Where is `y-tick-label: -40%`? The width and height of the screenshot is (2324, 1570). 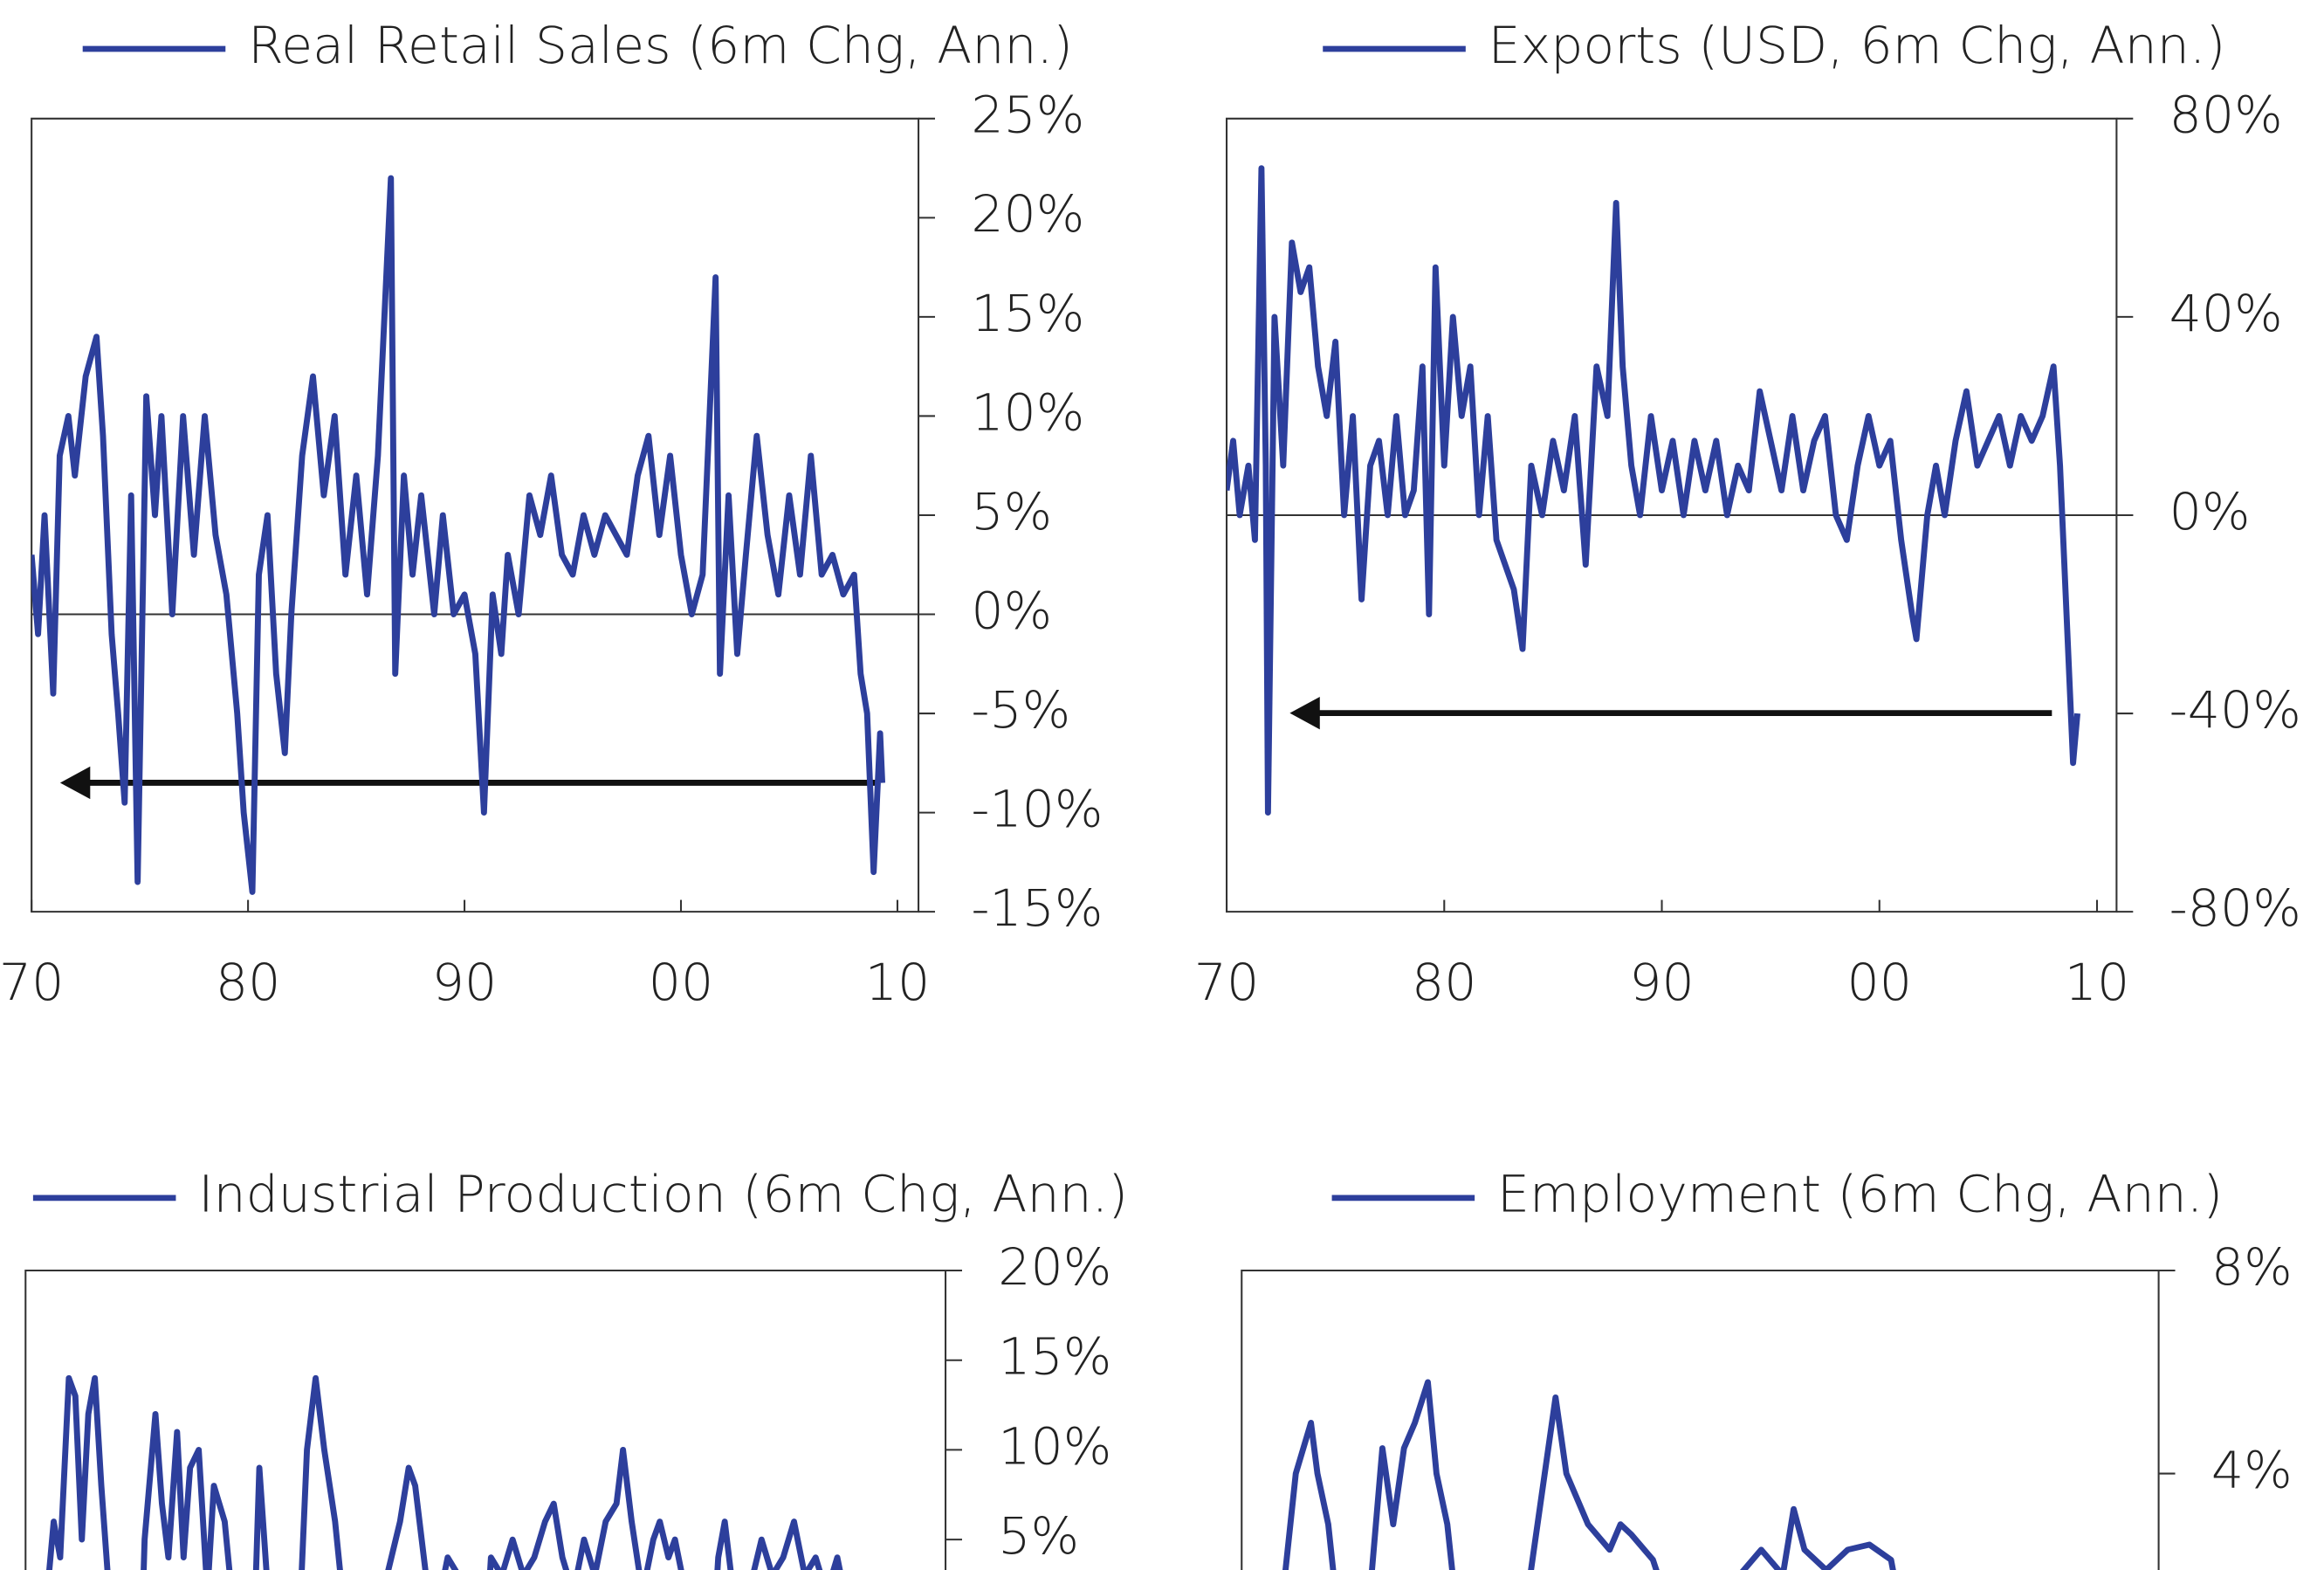 y-tick-label: -40% is located at coordinates (2235, 710).